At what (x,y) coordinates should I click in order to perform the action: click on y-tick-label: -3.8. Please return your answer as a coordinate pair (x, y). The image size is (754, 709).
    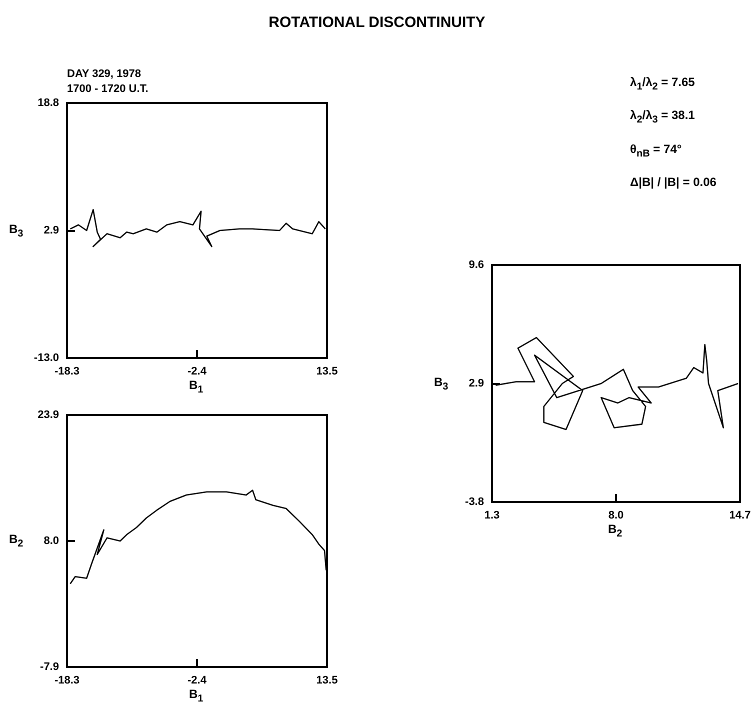
    Looking at the image, I should click on (474, 502).